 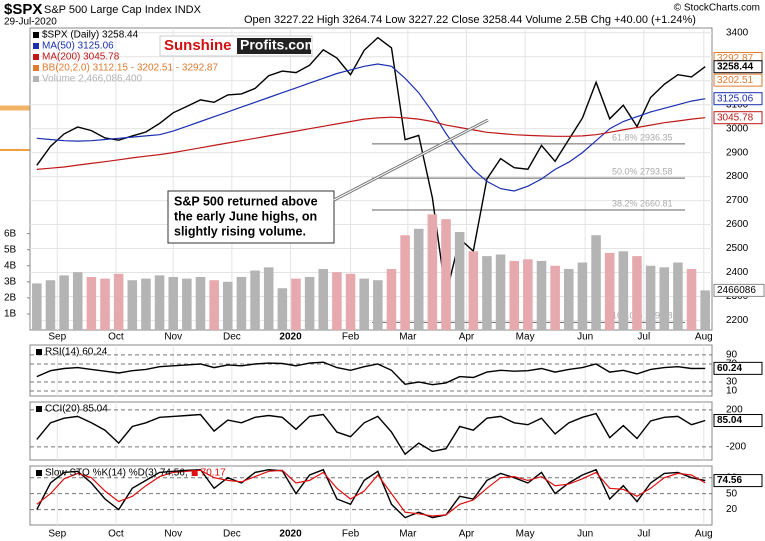 What do you see at coordinates (734, 410) in the screenshot?
I see `y-tick-label: 200` at bounding box center [734, 410].